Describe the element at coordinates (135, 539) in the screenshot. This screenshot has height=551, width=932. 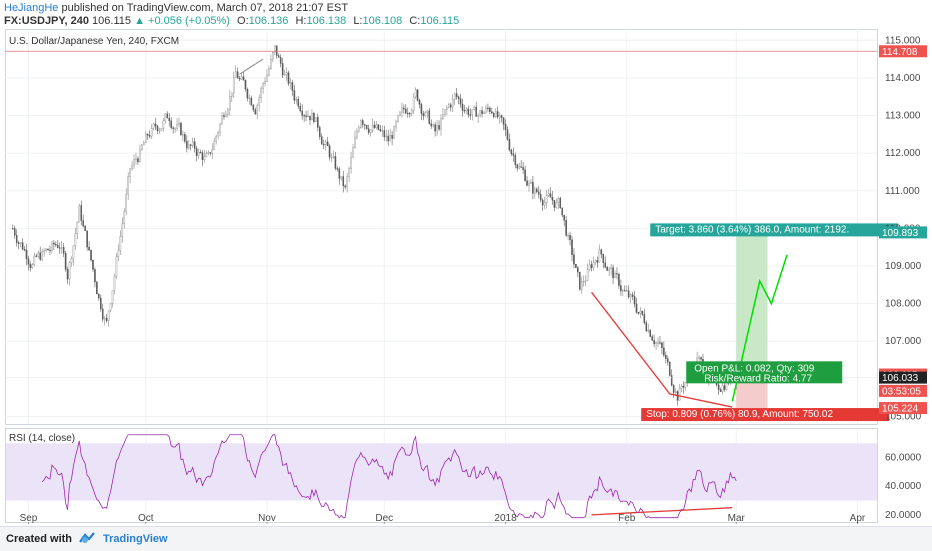
I see `tradingview-brand: TradingView` at that location.